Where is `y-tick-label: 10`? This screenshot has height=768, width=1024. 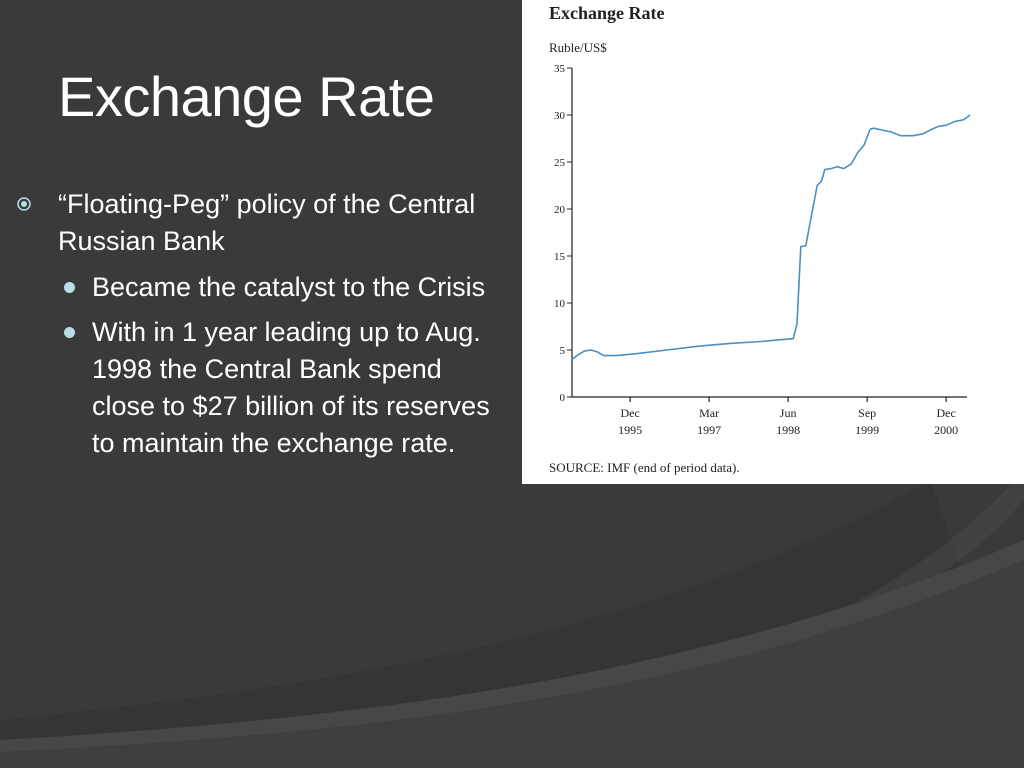 y-tick-label: 10 is located at coordinates (560, 304).